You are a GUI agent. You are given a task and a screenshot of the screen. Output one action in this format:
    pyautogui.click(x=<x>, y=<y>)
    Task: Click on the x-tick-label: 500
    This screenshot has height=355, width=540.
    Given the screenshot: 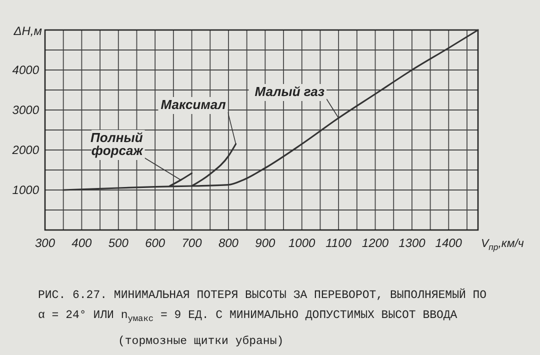 What is the action you would take?
    pyautogui.click(x=118, y=243)
    